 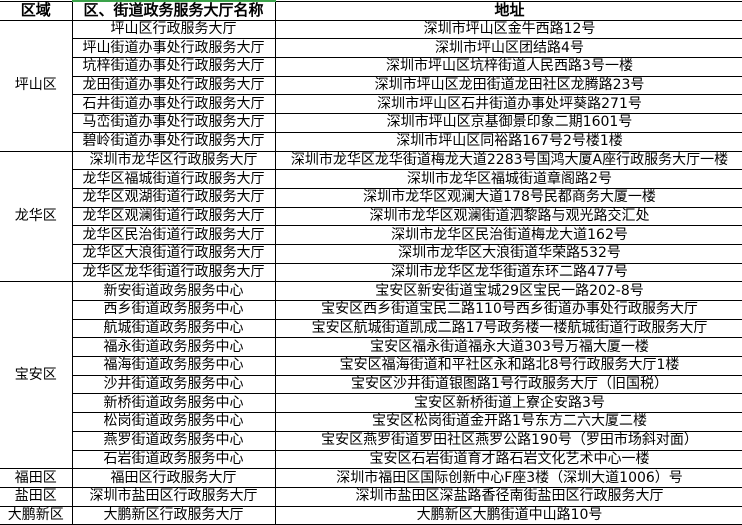 I want to click on address-cell: 深圳市龙华区福城街道章阁路2号, so click(x=508, y=179).